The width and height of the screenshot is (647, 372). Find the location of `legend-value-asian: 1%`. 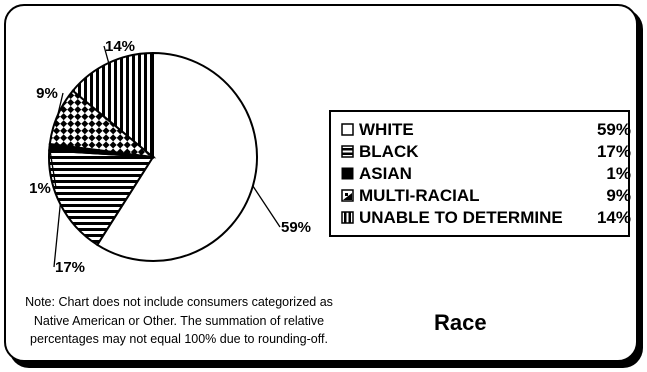

legend-value-asian: 1% is located at coordinates (618, 173).